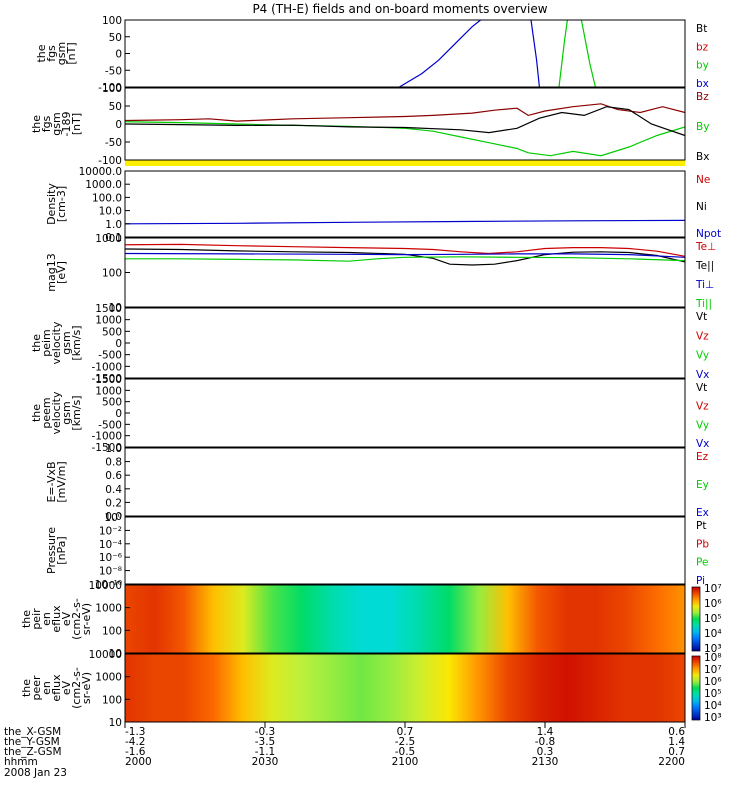  I want to click on y-tick-label: 100.0, so click(107, 198).